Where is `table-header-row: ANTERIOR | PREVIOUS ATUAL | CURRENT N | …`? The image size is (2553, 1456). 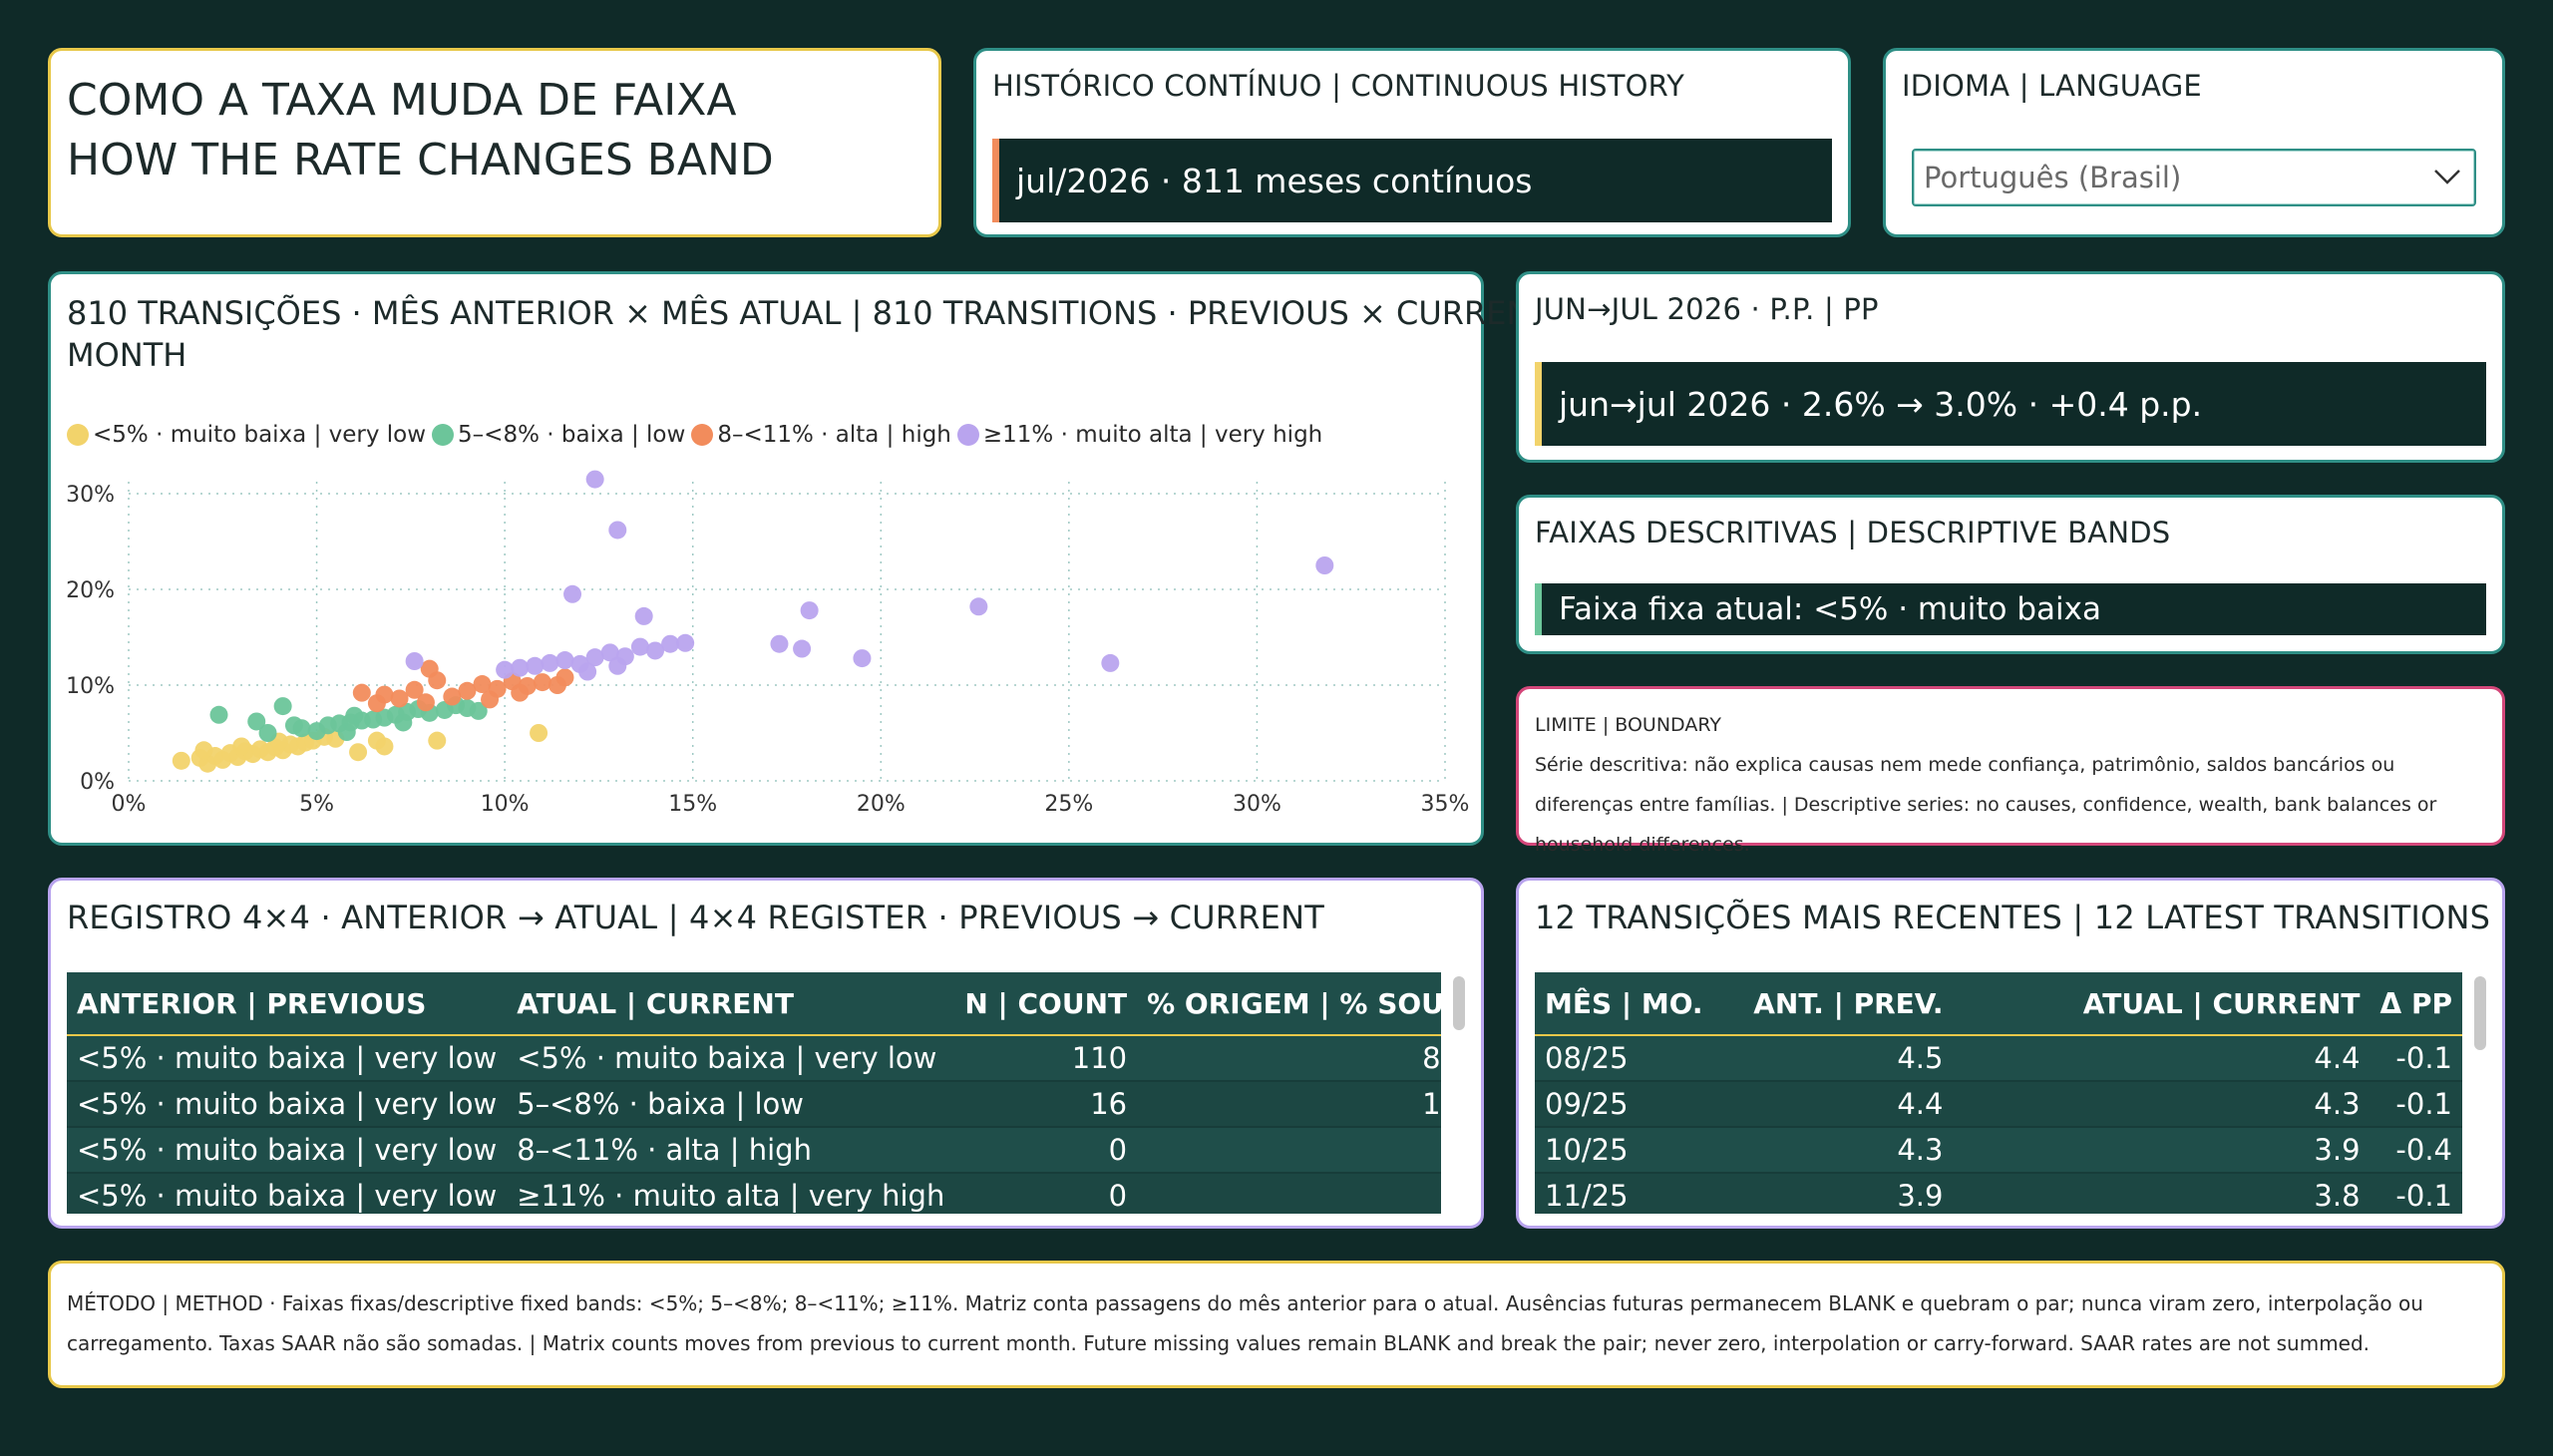 table-header-row: ANTERIOR | PREVIOUS ATUAL | CURRENT N | … is located at coordinates (754, 1004).